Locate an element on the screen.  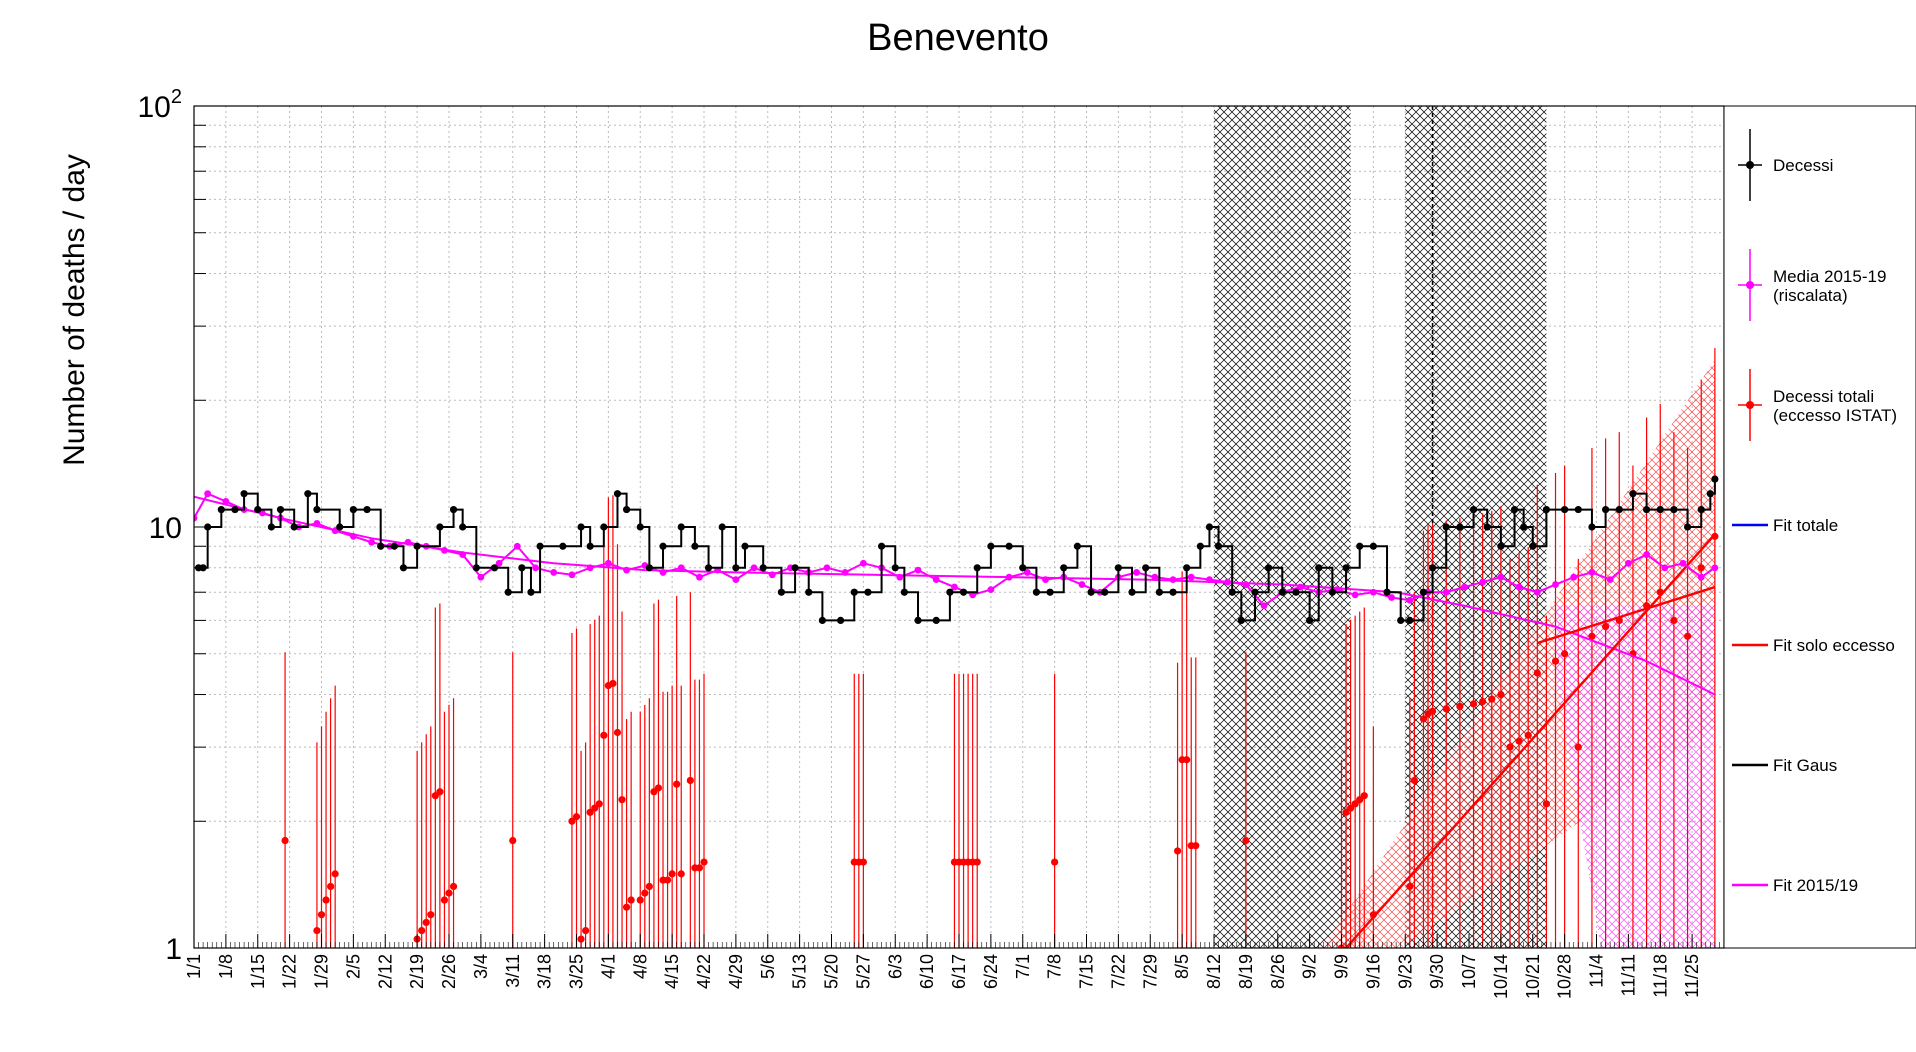
legend-label: Decessi is located at coordinates (1803, 165).